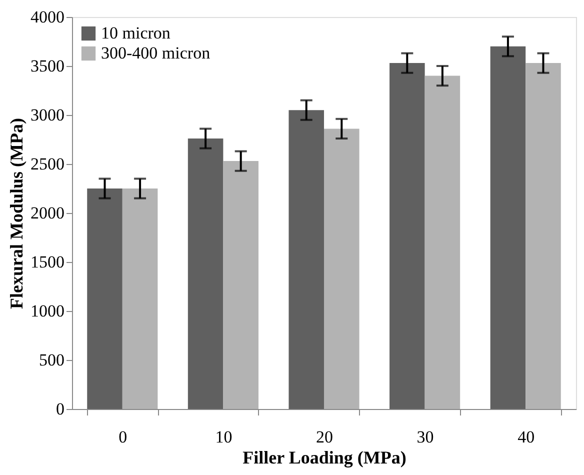 The image size is (584, 475). Describe the element at coordinates (223, 437) in the screenshot. I see `x-tick-label: 10` at that location.